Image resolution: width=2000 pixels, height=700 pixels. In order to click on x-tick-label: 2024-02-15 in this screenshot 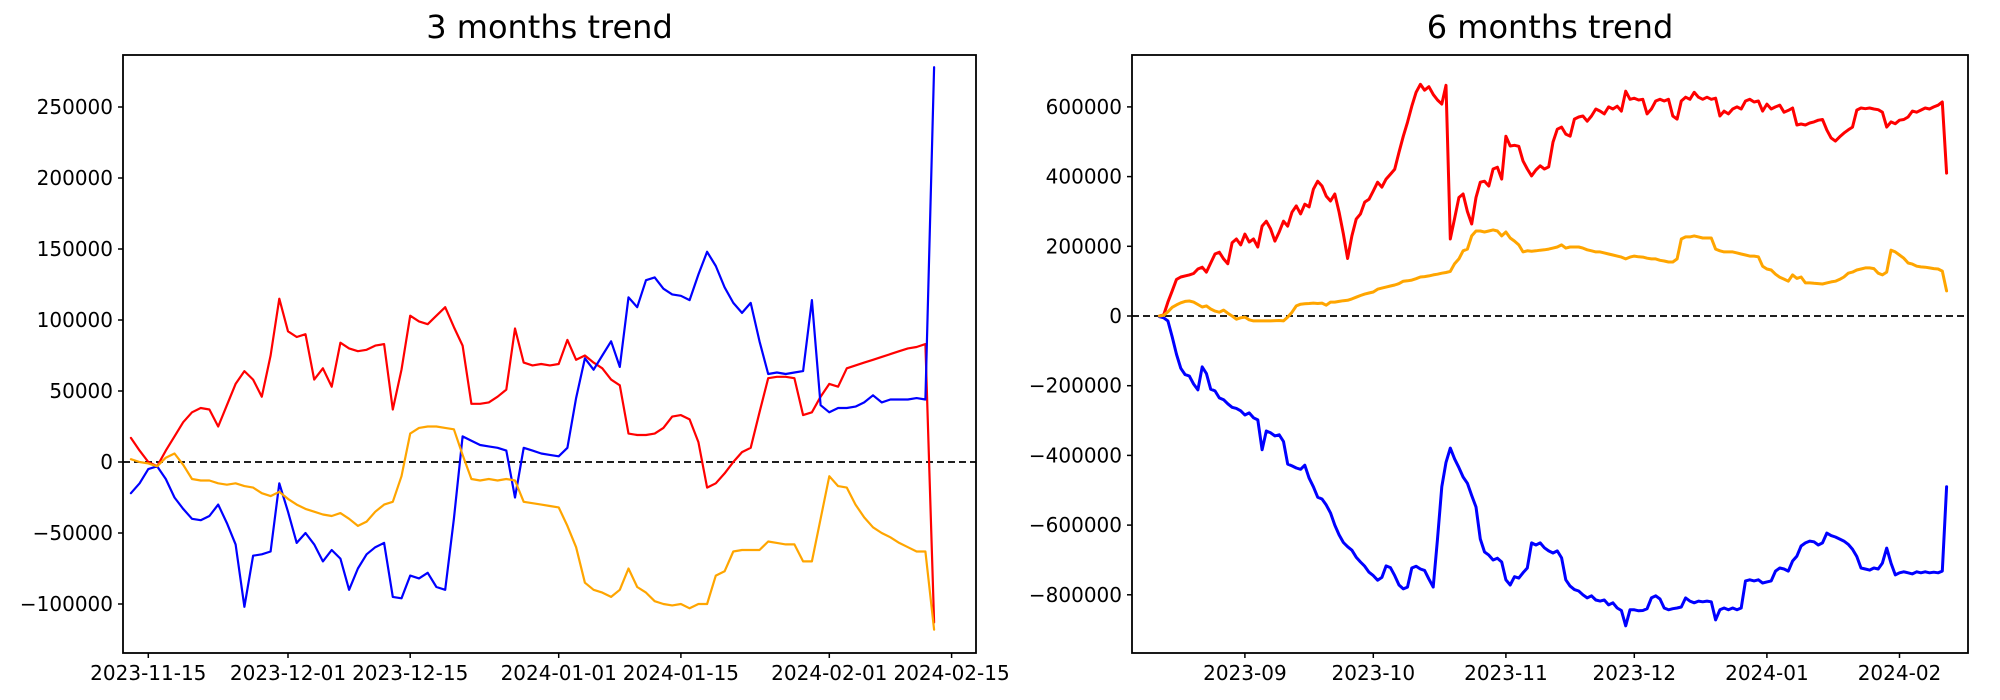, I will do `click(951, 673)`.